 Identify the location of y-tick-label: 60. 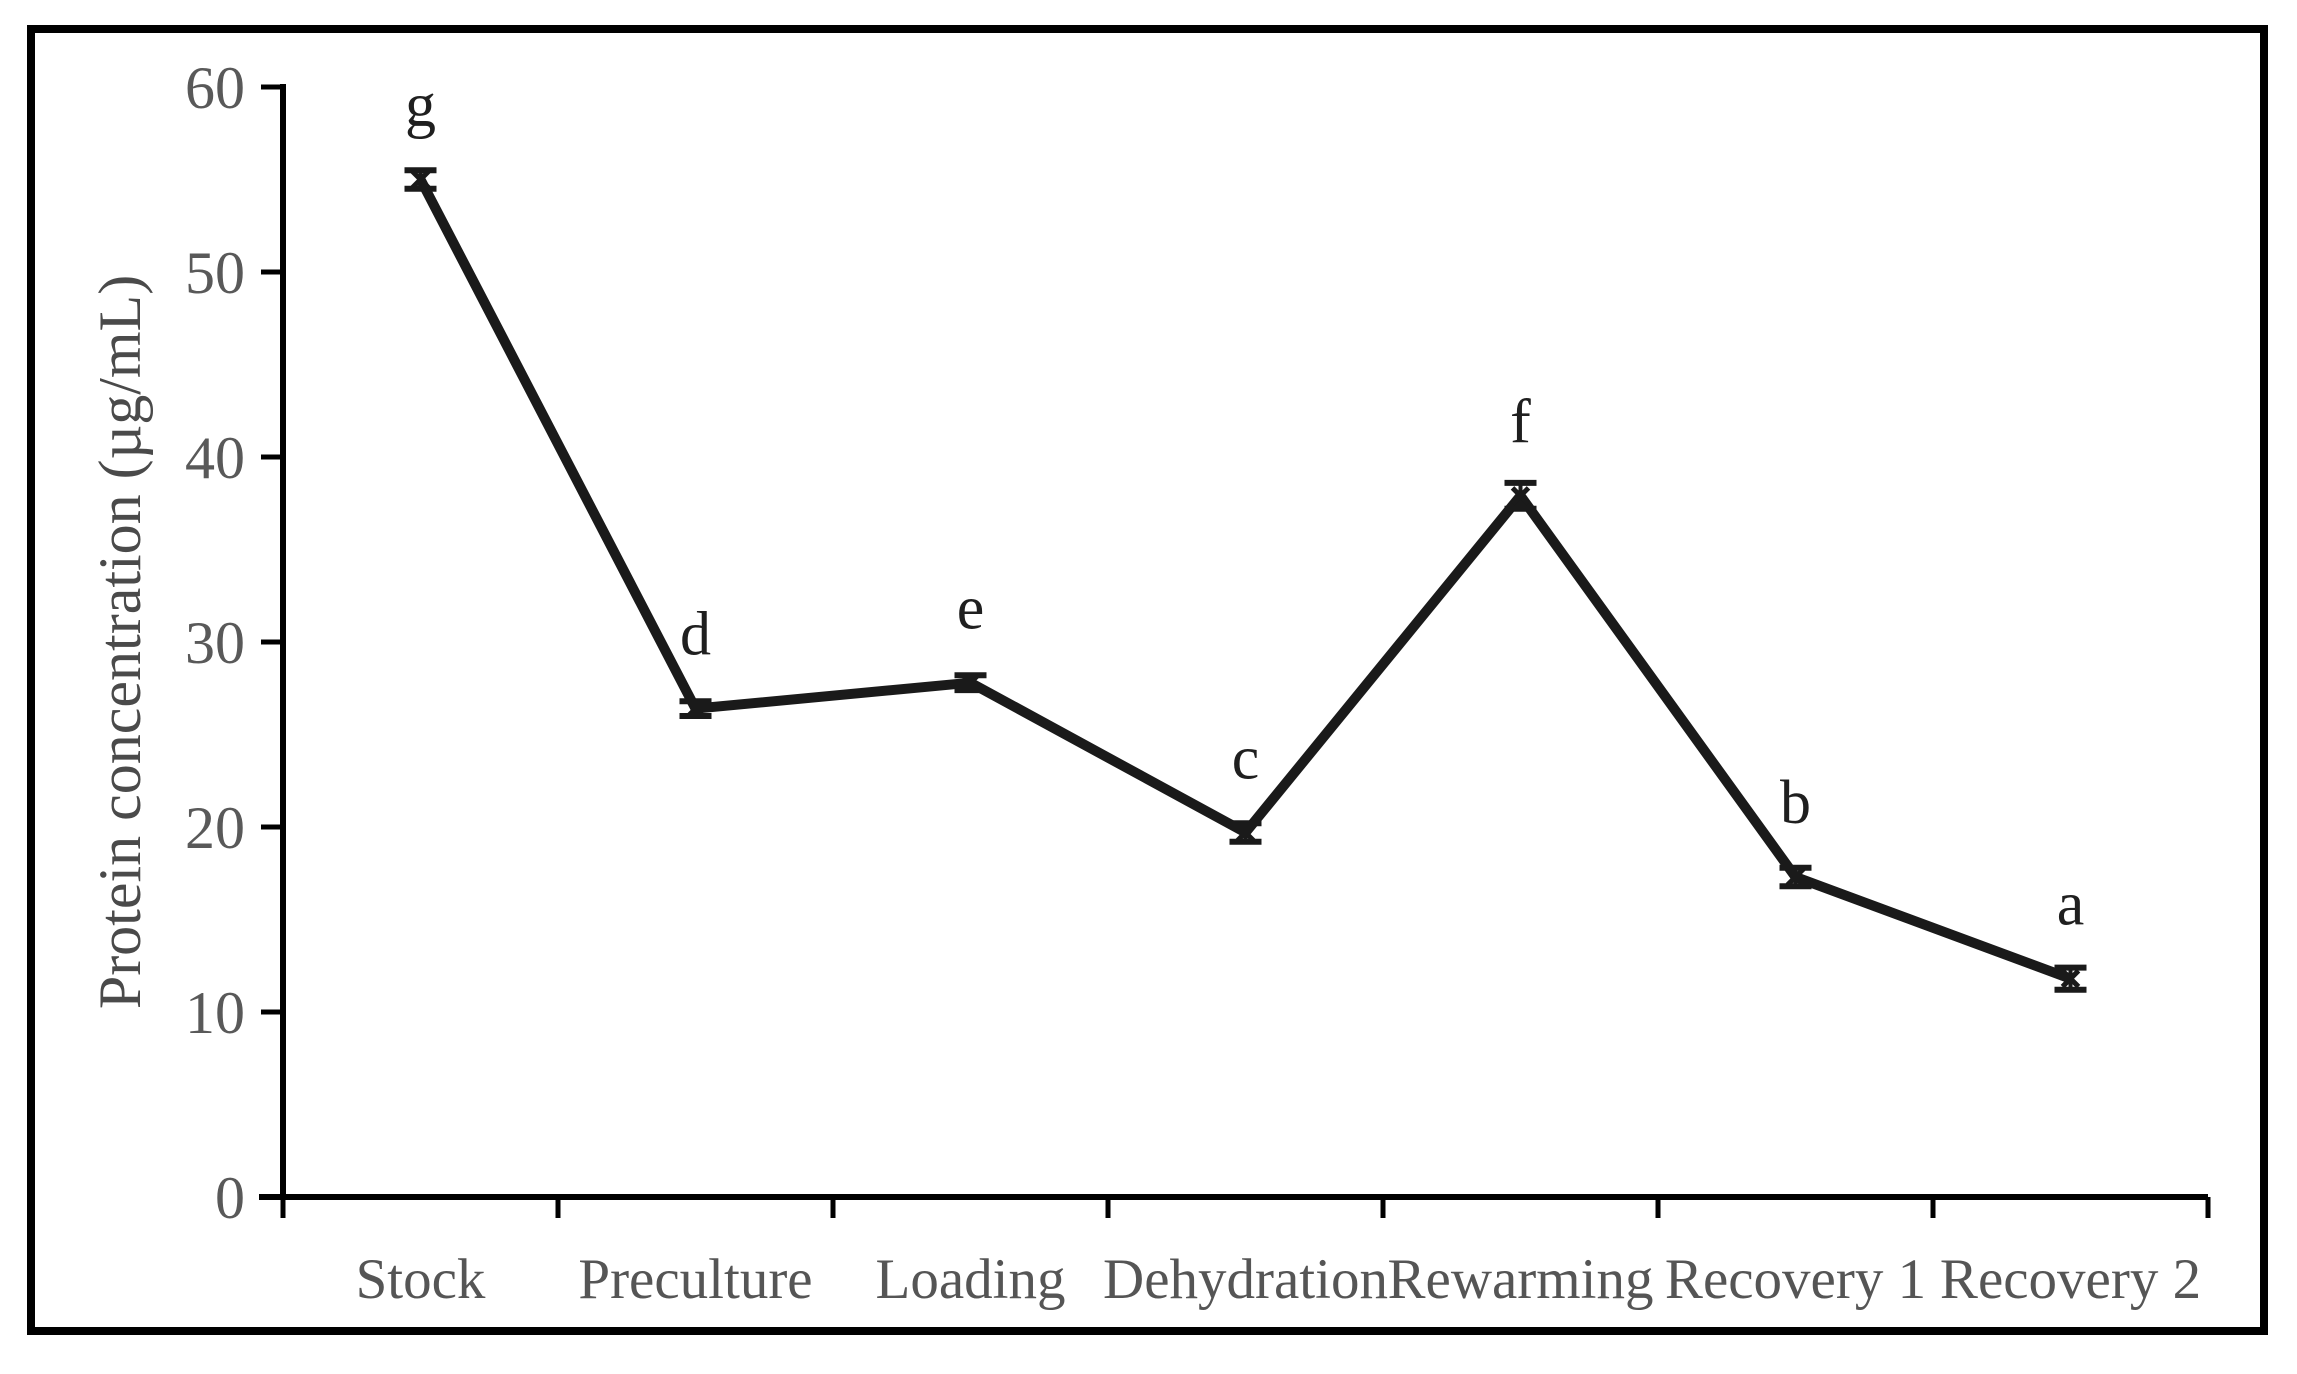
(215, 88).